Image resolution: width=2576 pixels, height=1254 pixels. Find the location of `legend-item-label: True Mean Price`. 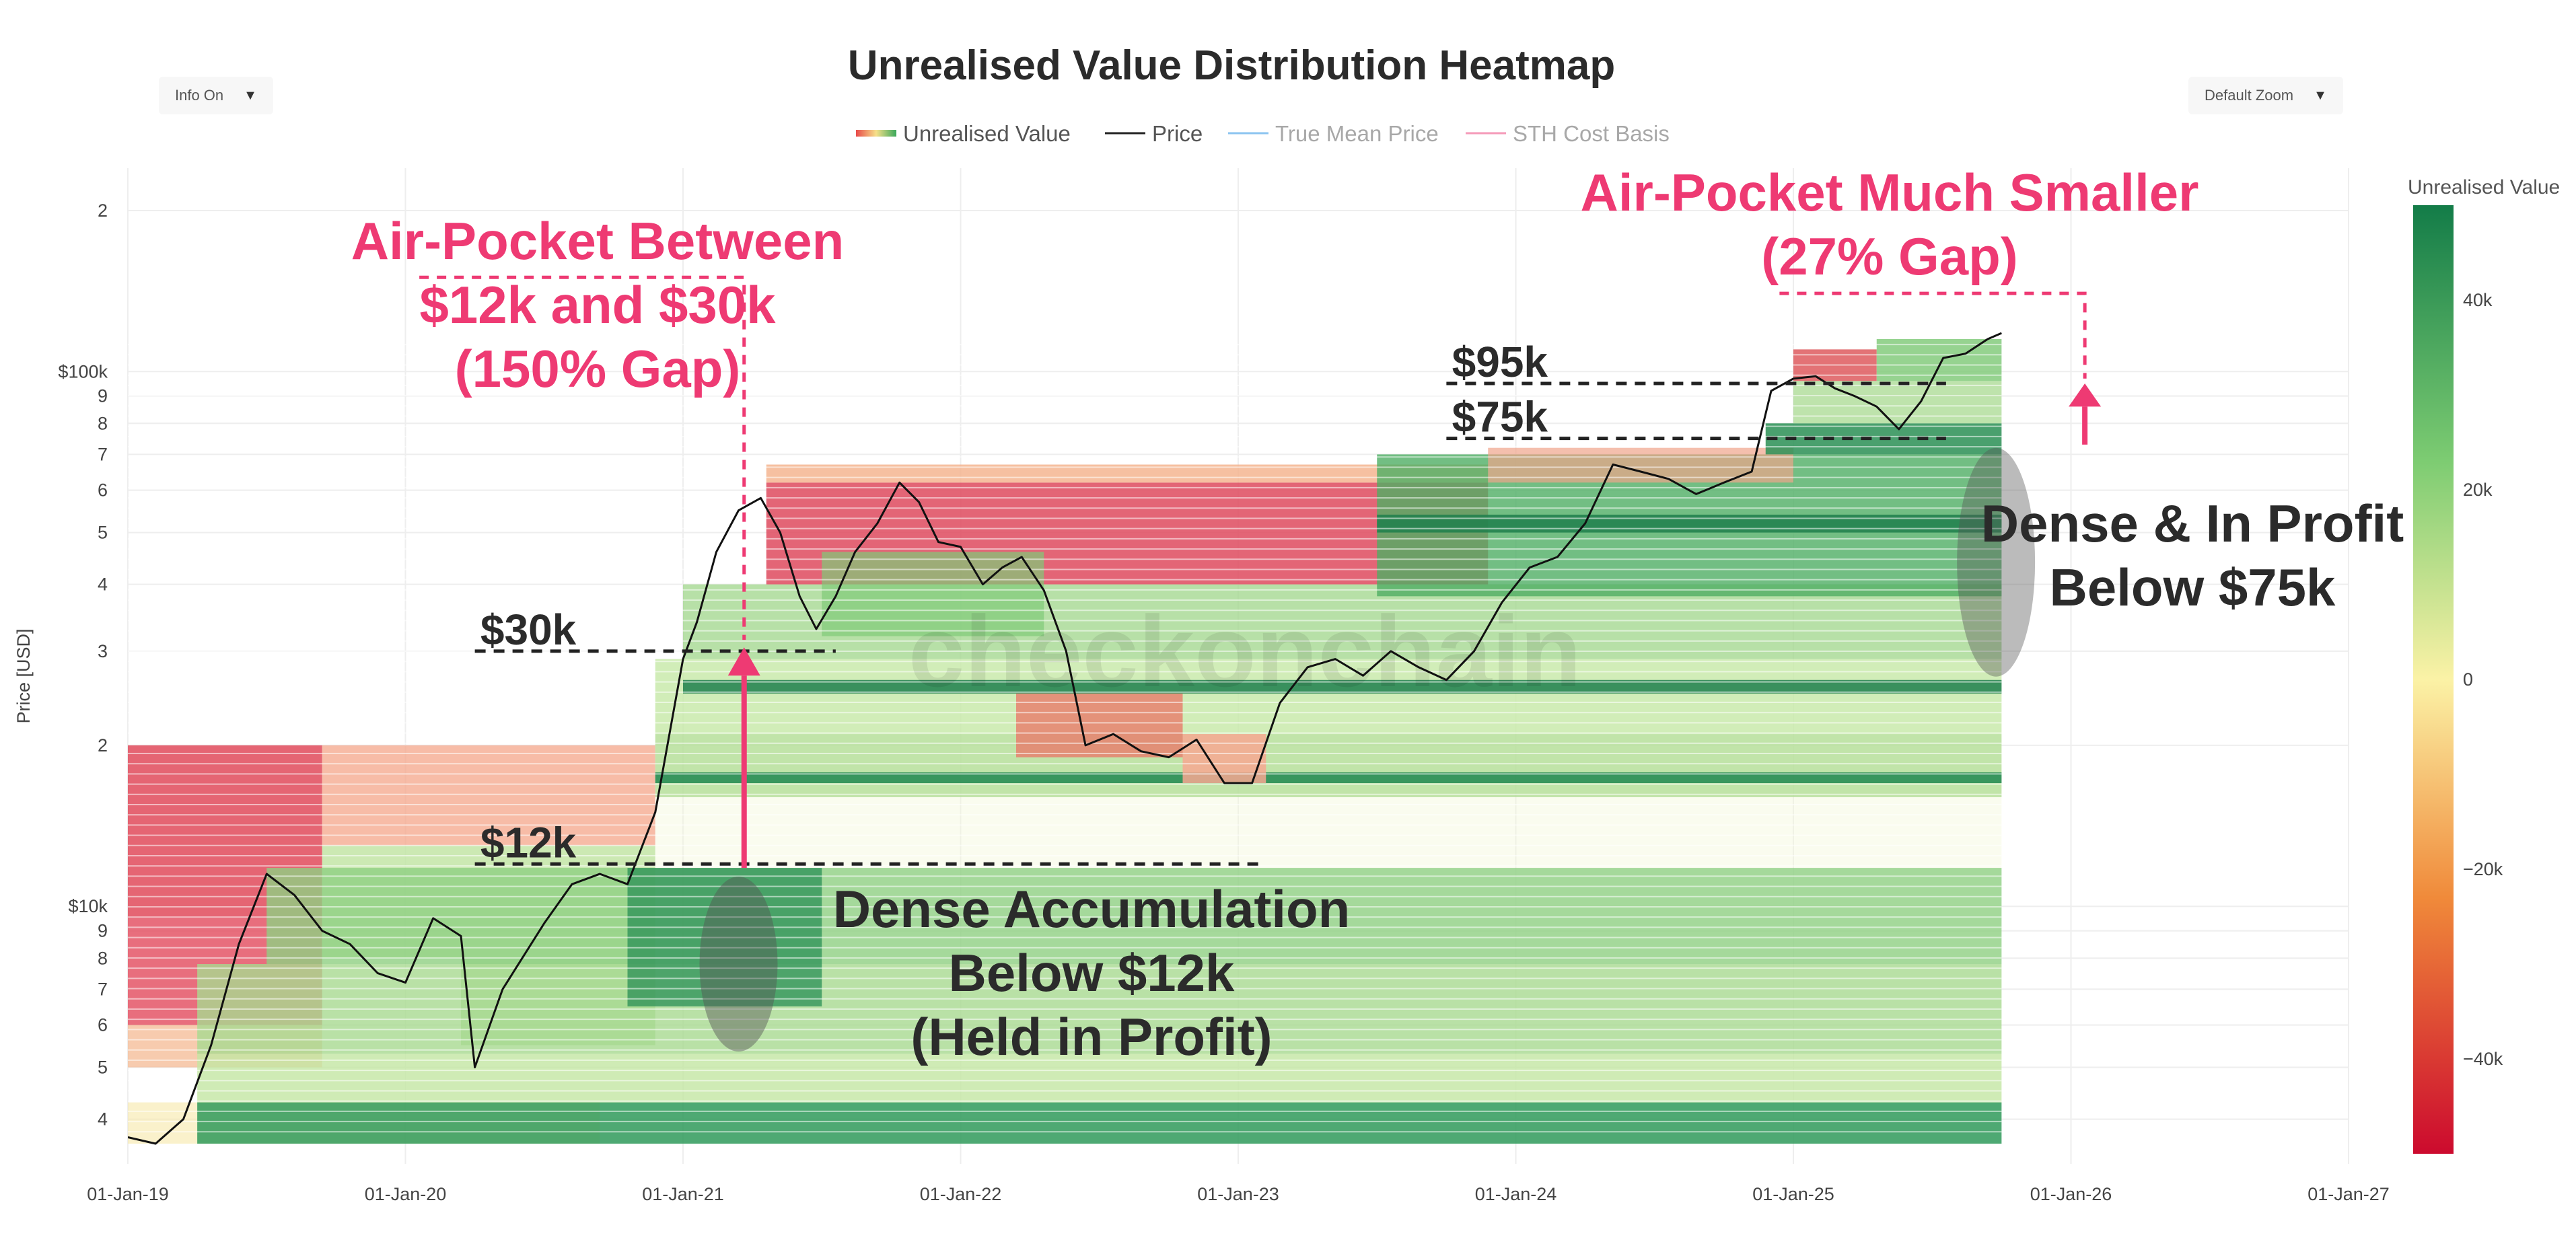

legend-item-label: True Mean Price is located at coordinates (1357, 133).